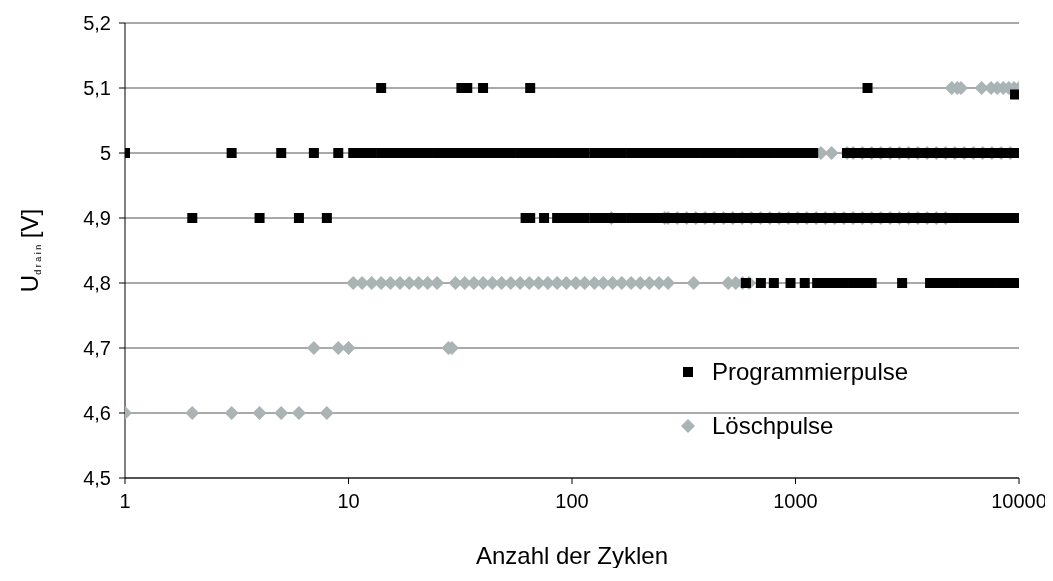  Describe the element at coordinates (105, 153) in the screenshot. I see `y-tick-label: 5` at that location.